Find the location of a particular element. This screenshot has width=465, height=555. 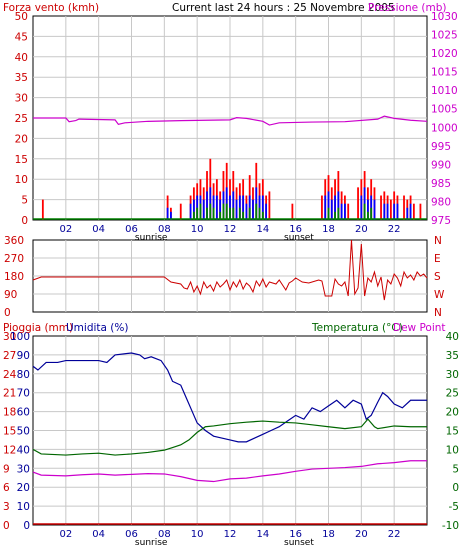

humidity-tick-label: 50 is located at coordinates (23, 432).